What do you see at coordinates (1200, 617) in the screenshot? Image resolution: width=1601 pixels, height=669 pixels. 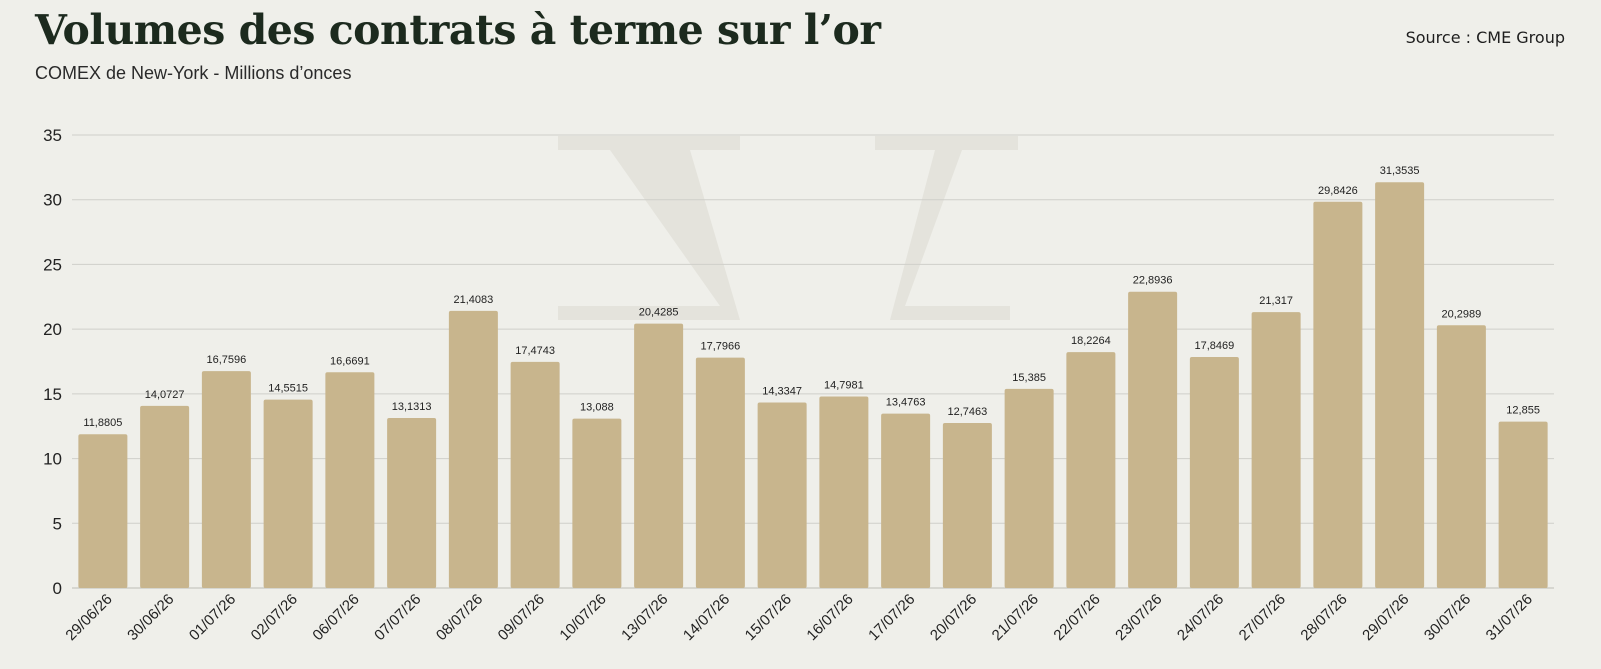 I see `x-tick-label: 24/07/26` at bounding box center [1200, 617].